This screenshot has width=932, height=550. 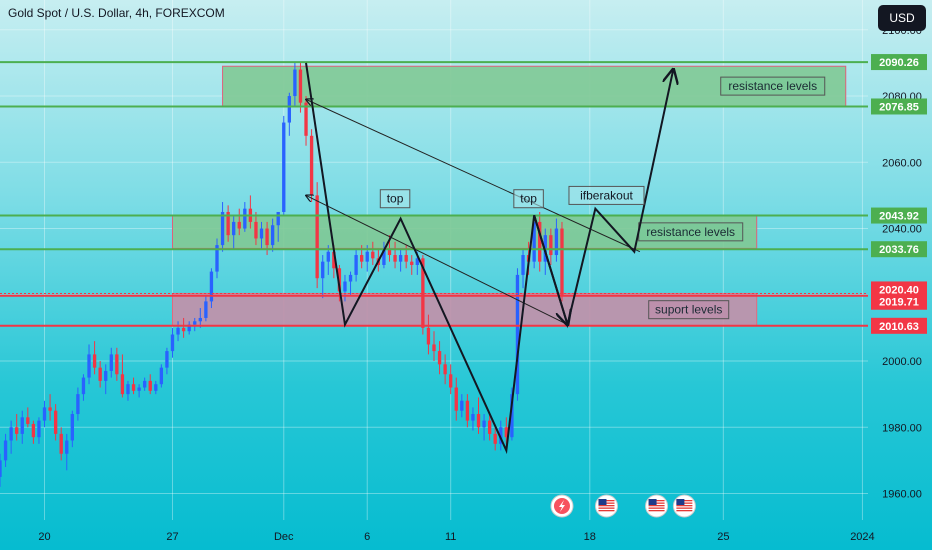 I want to click on x-tick-label: 20, so click(x=44, y=537).